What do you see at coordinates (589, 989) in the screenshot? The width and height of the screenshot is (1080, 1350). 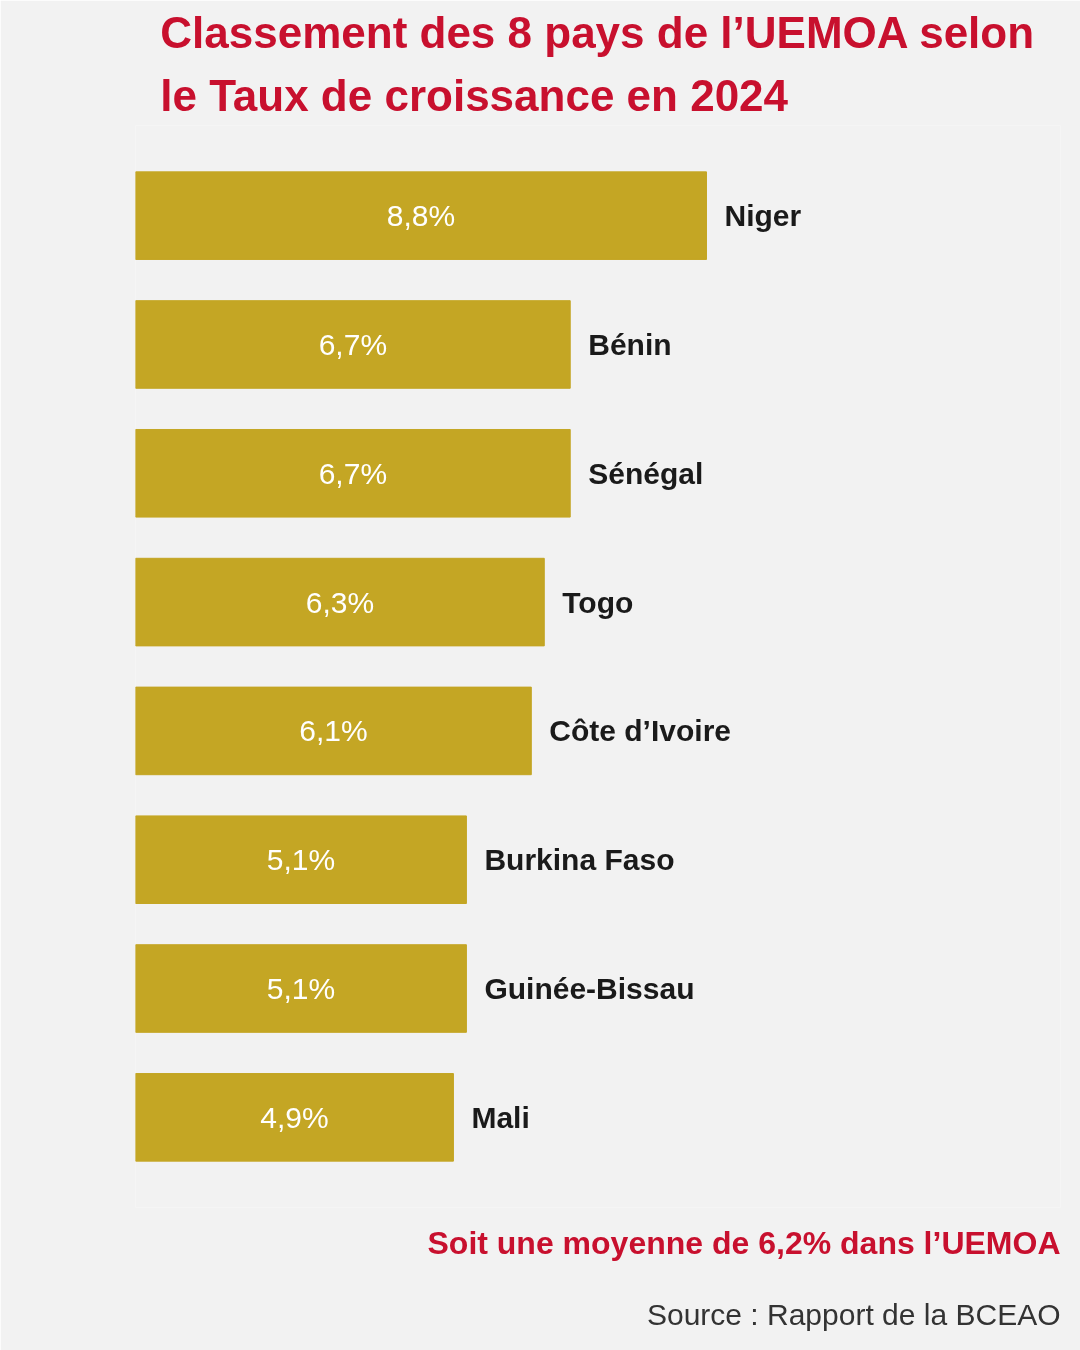 I see `y-tick-label: Guinée-Bissau` at bounding box center [589, 989].